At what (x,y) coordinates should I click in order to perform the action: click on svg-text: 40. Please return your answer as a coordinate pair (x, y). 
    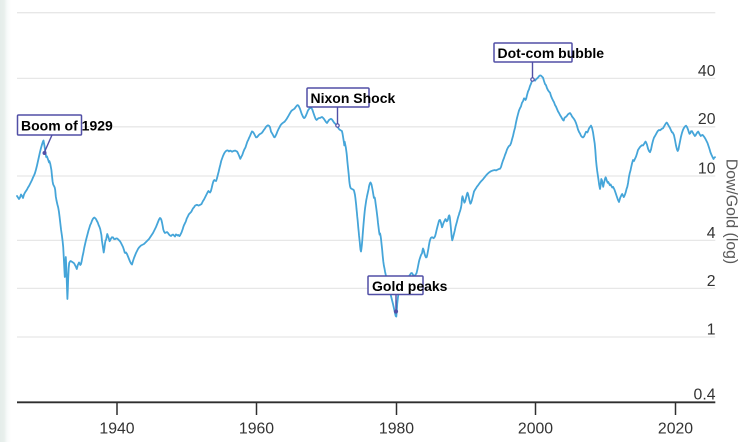
    Looking at the image, I should click on (707, 71).